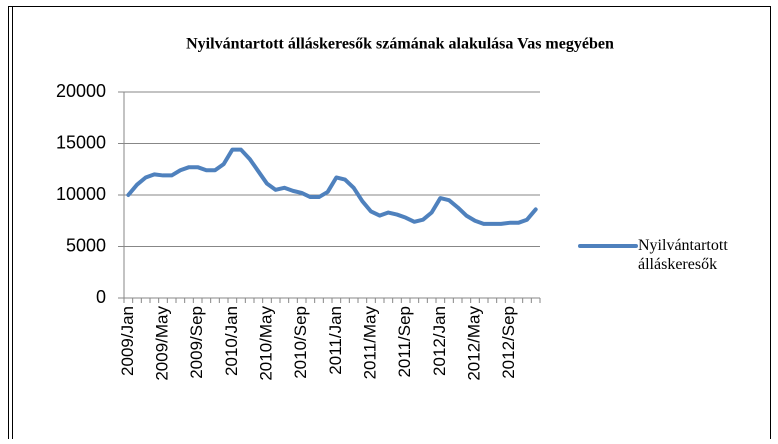 This screenshot has width=778, height=444. Describe the element at coordinates (473, 343) in the screenshot. I see `x-tick-label: 2012/May` at that location.